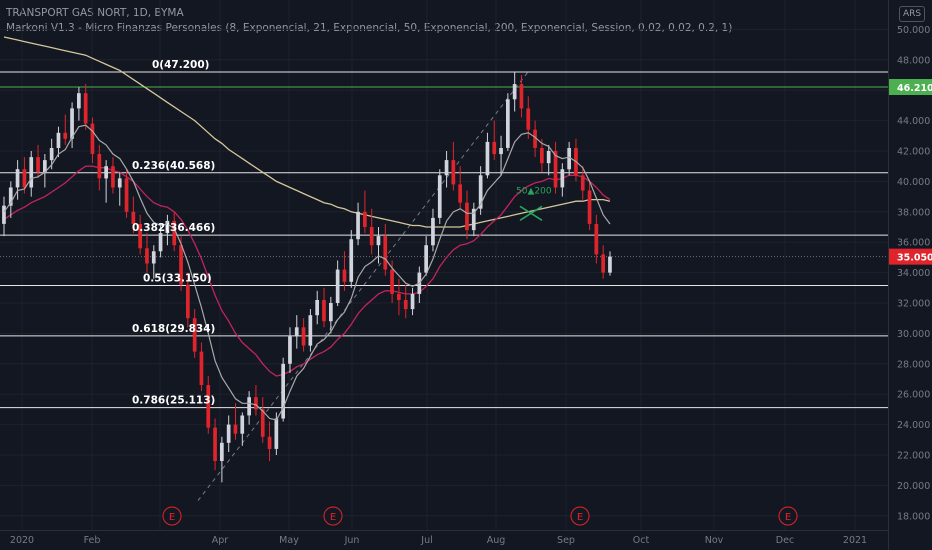  What do you see at coordinates (912, 14) in the screenshot?
I see `currency-badge: ARS` at bounding box center [912, 14].